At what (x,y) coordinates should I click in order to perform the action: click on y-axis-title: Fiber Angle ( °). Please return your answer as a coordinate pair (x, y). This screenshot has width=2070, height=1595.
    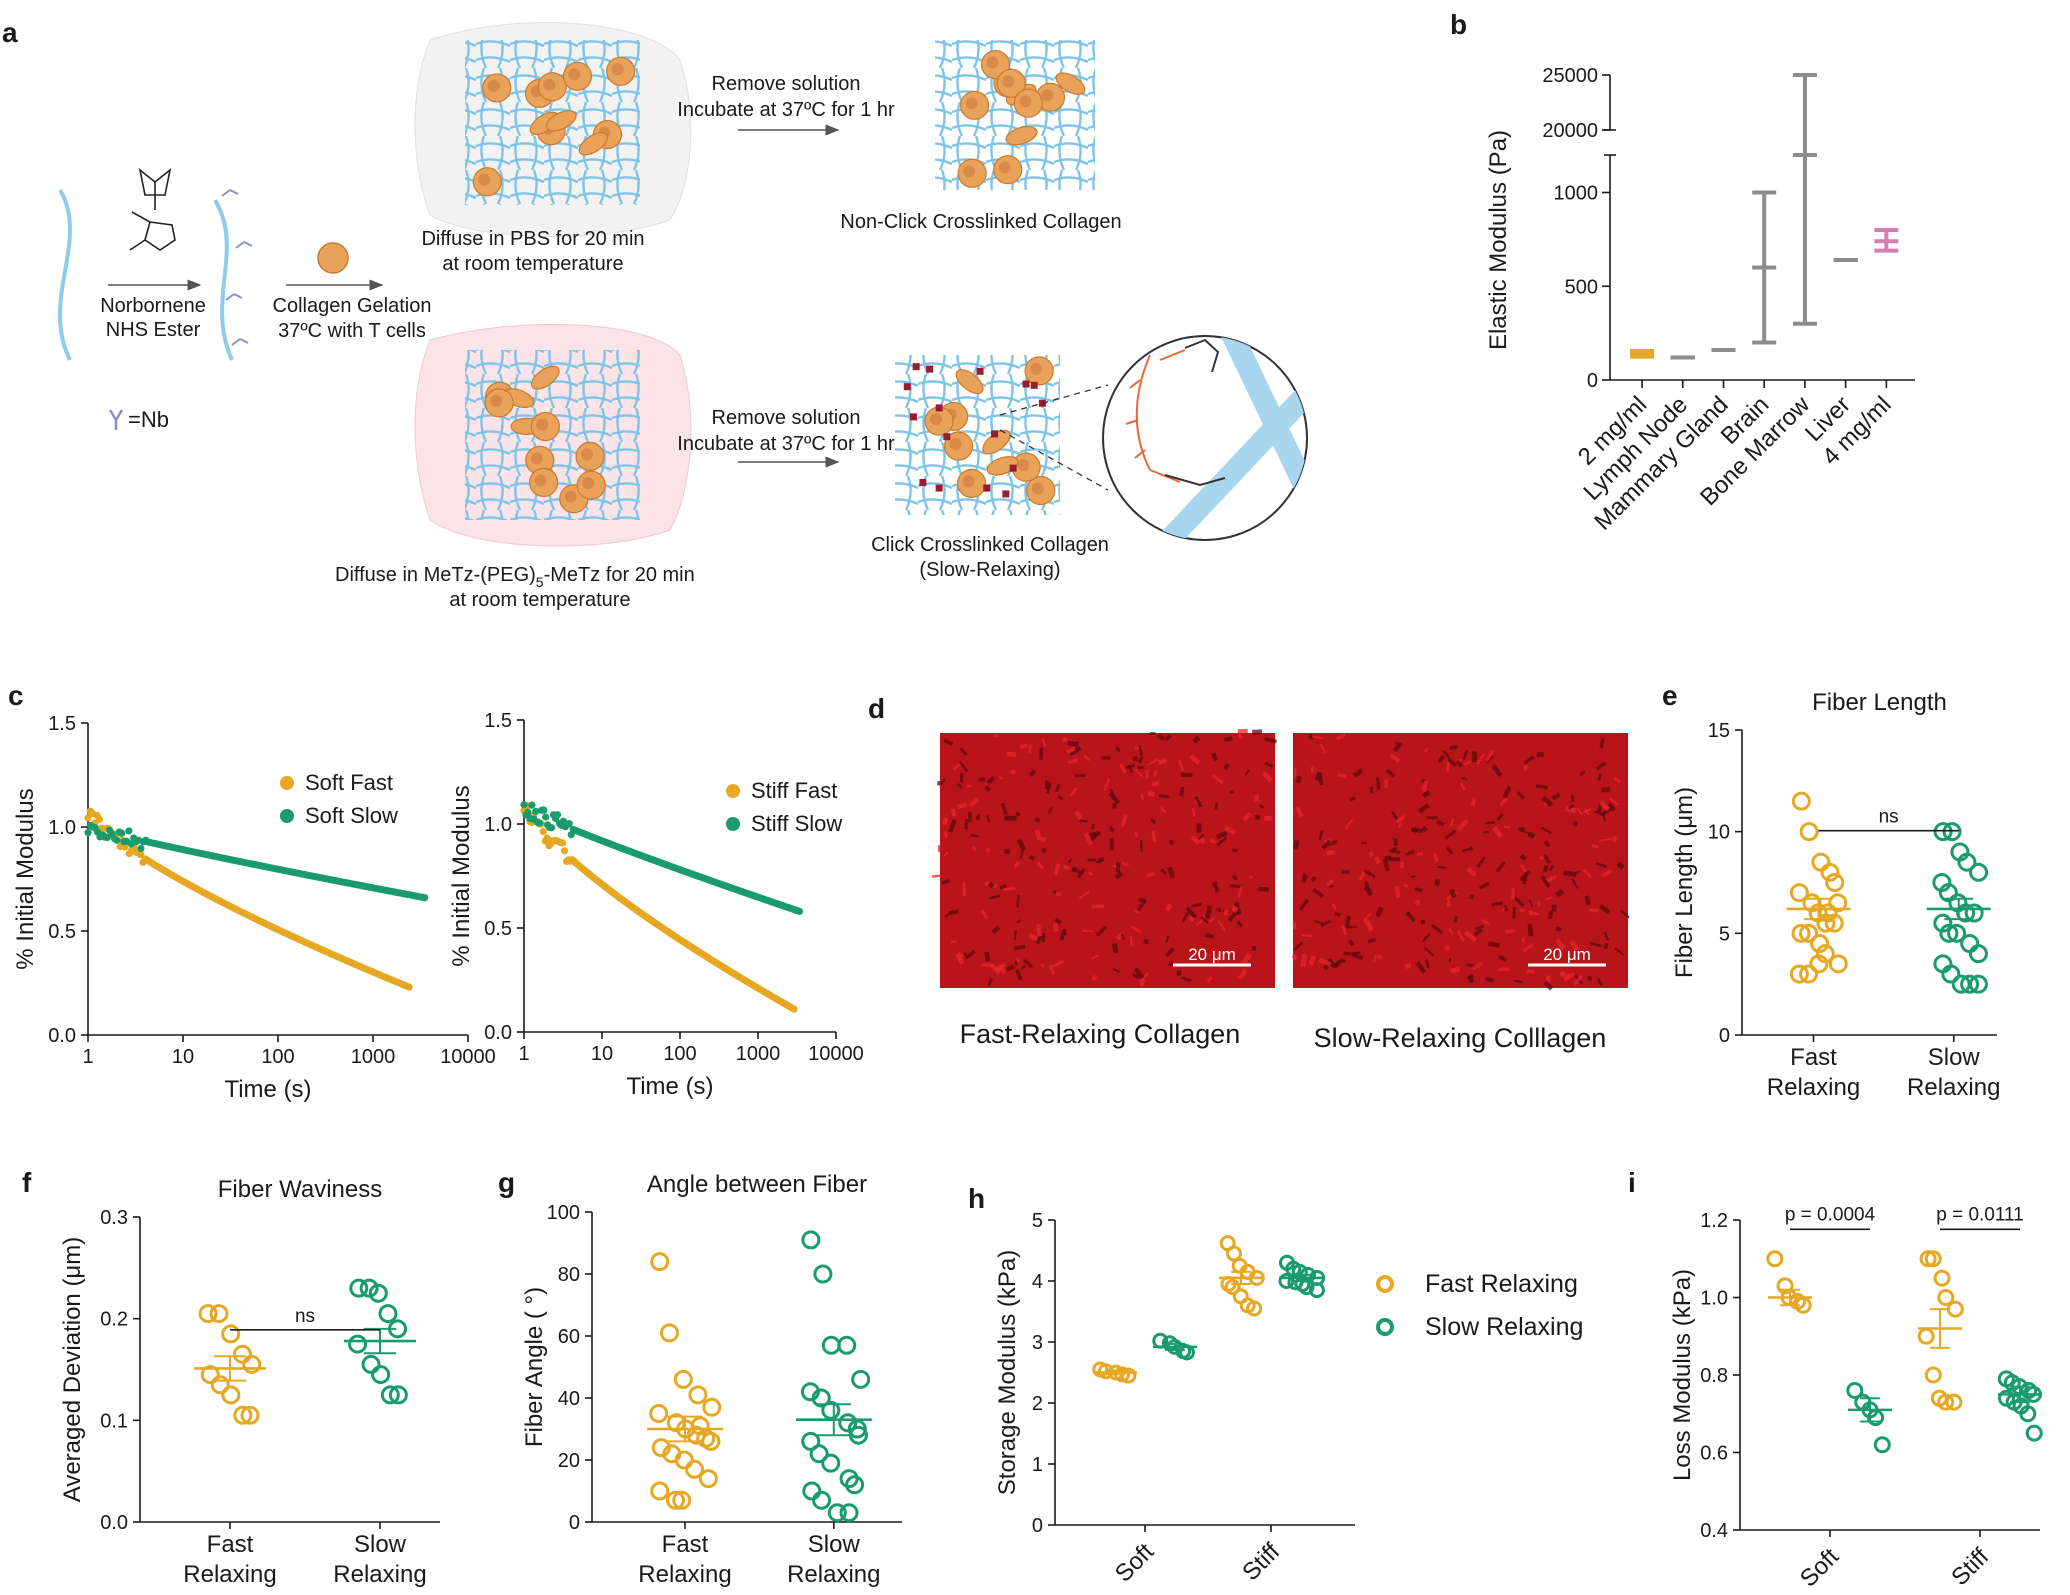
    Looking at the image, I should click on (534, 1367).